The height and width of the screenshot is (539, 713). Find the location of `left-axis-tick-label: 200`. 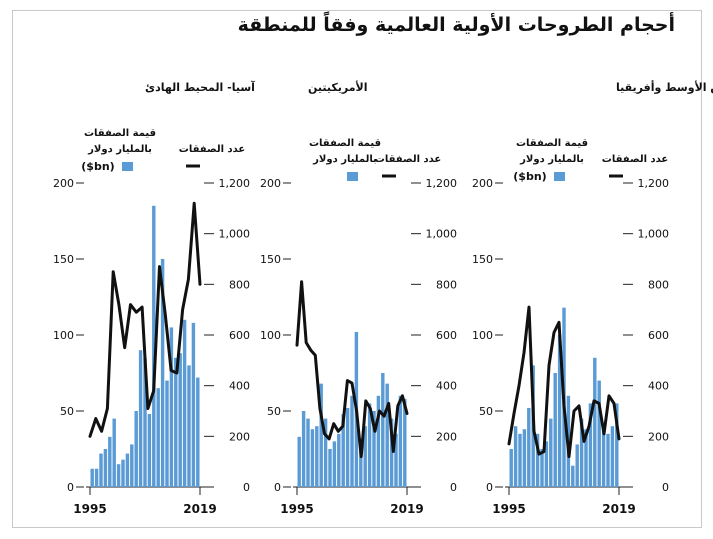

left-axis-tick-label: 200 is located at coordinates (270, 183).